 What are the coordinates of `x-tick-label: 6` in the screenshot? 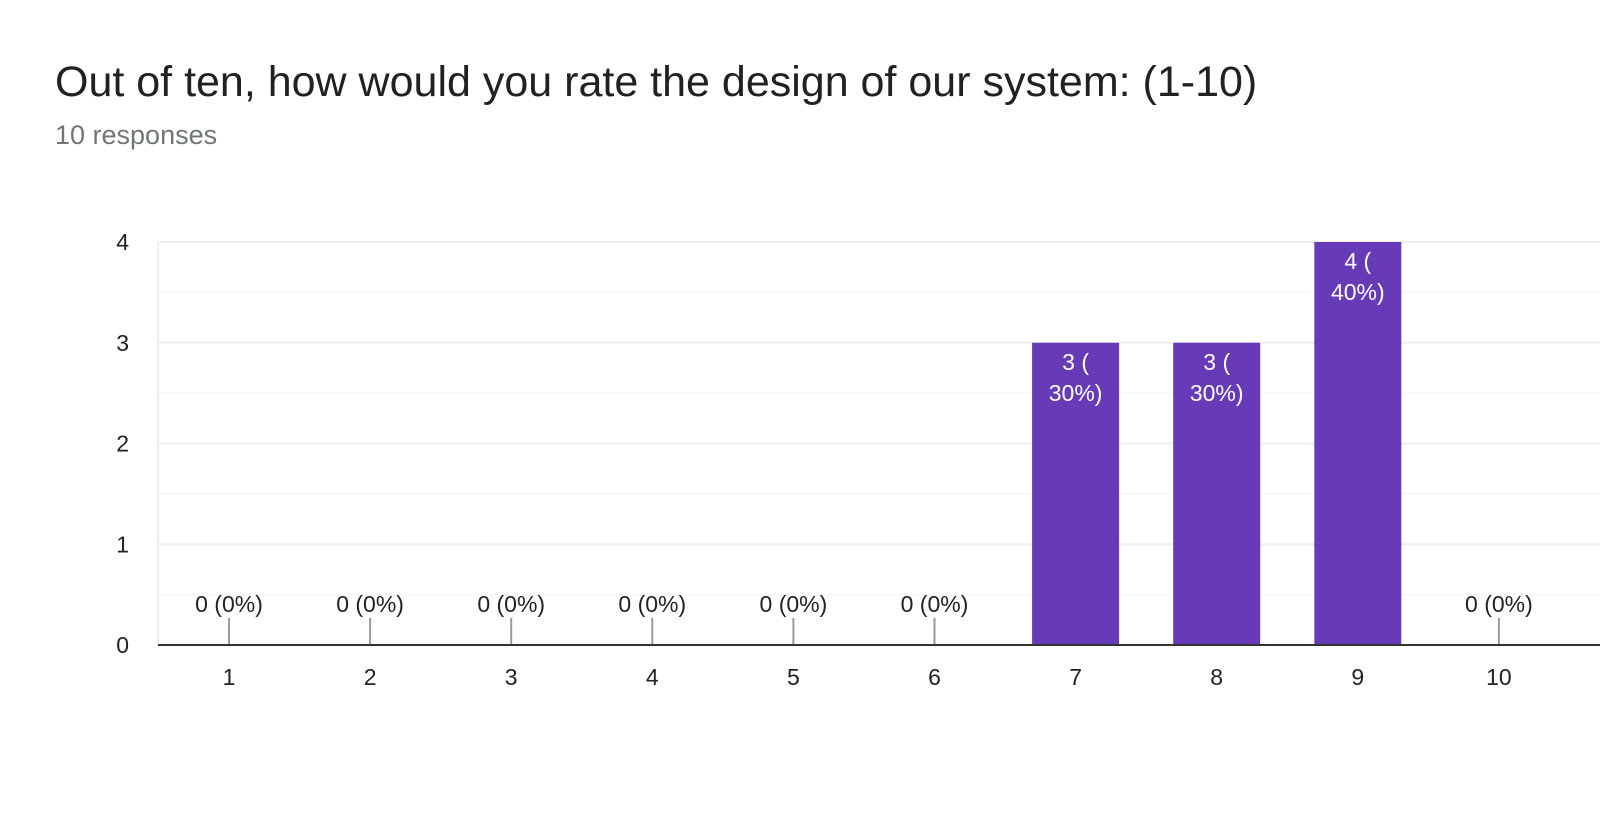 It's located at (934, 677).